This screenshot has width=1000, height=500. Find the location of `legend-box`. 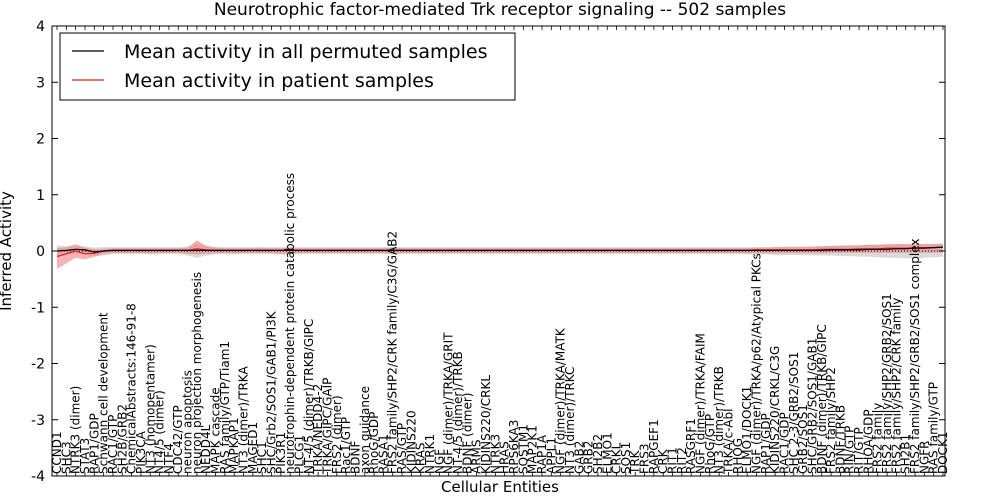

legend-box is located at coordinates (287, 66).